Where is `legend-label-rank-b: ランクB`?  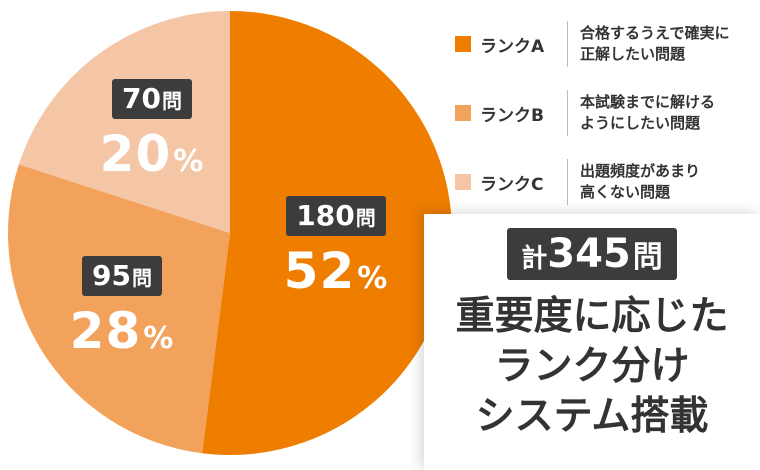 legend-label-rank-b: ランクB is located at coordinates (512, 115).